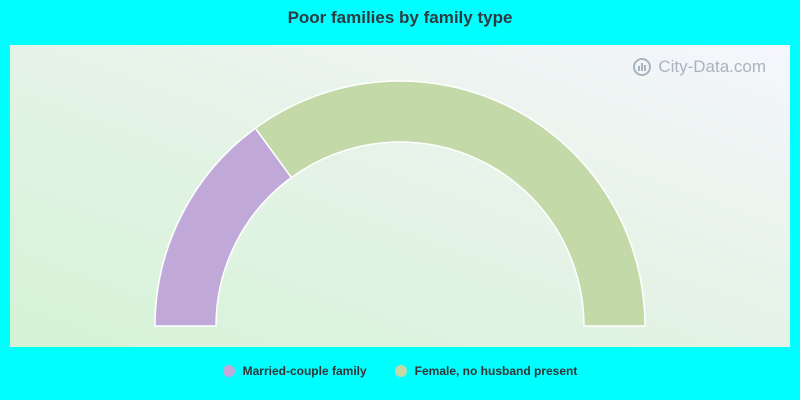  What do you see at coordinates (496, 371) in the screenshot?
I see `legend-label-female-householder: Female, no husband present` at bounding box center [496, 371].